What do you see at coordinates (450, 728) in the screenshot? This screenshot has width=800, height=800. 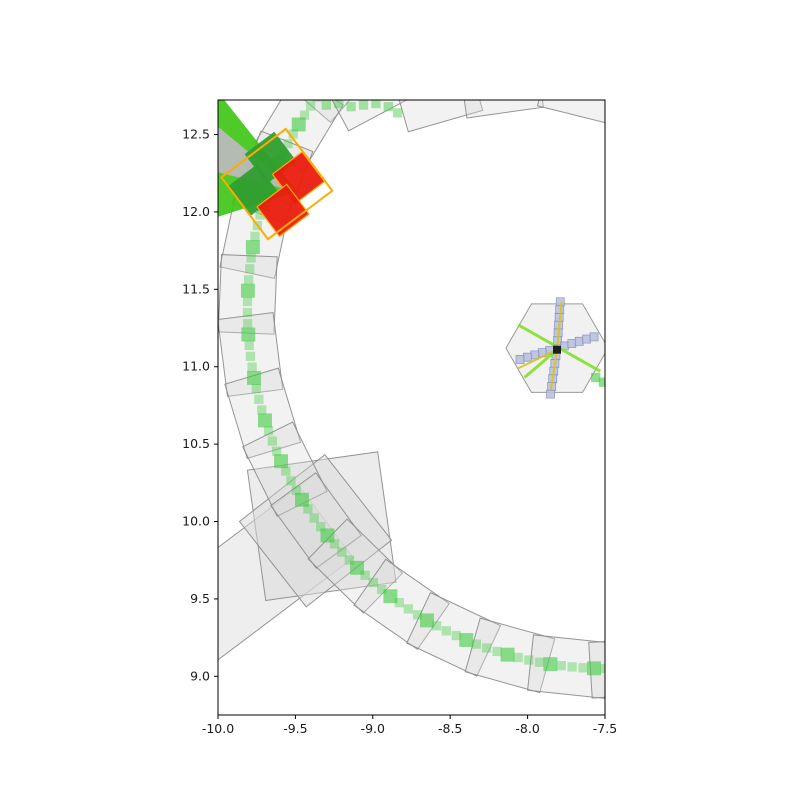 I see `x-tick-label: -8.5` at bounding box center [450, 728].